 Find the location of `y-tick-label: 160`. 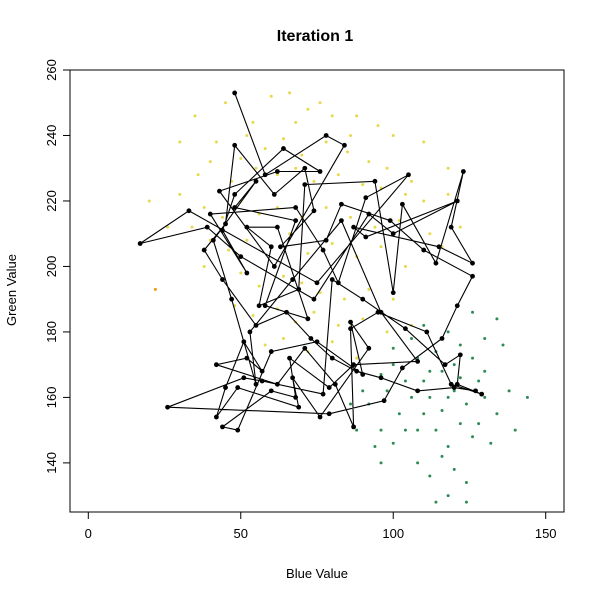

y-tick-label: 160 is located at coordinates (51, 398).